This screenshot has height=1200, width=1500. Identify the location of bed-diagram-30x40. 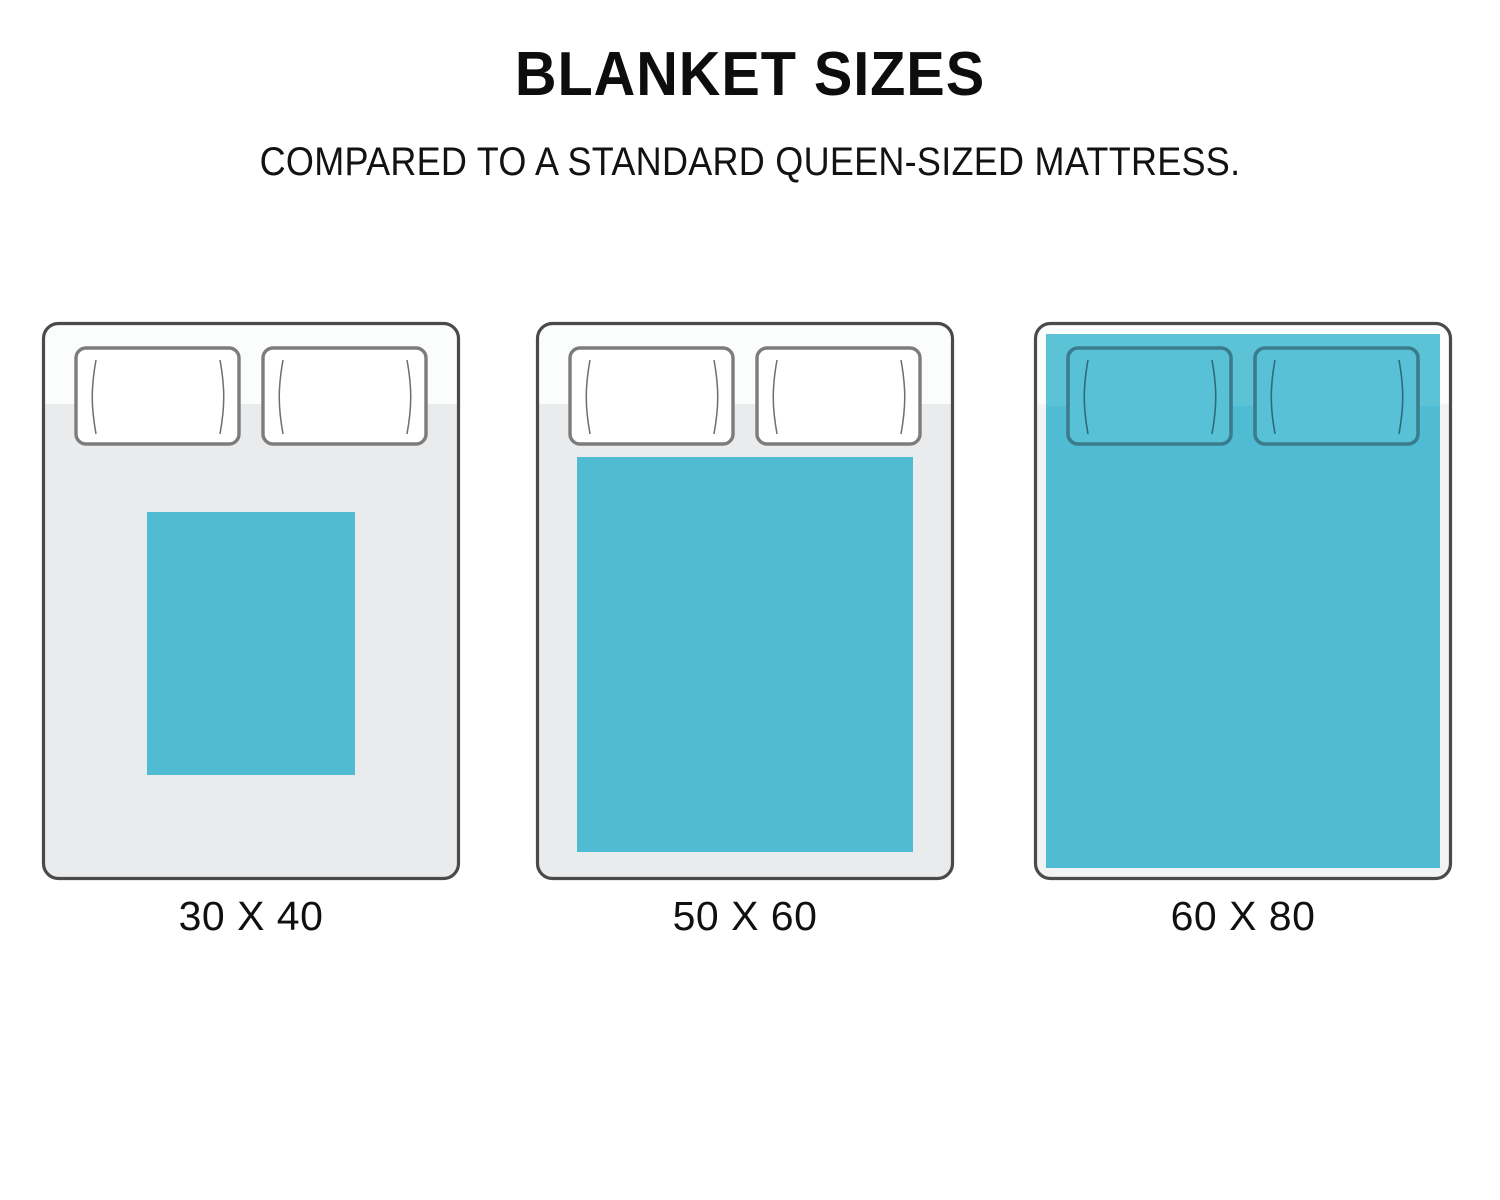
(251, 601).